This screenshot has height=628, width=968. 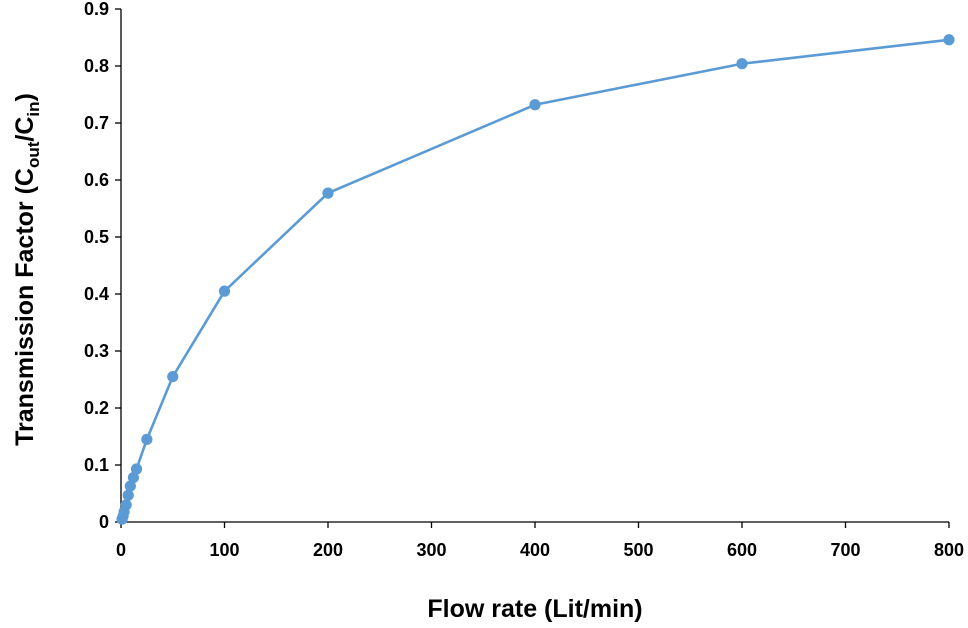 I want to click on x-tick-label: 100, so click(x=224, y=550).